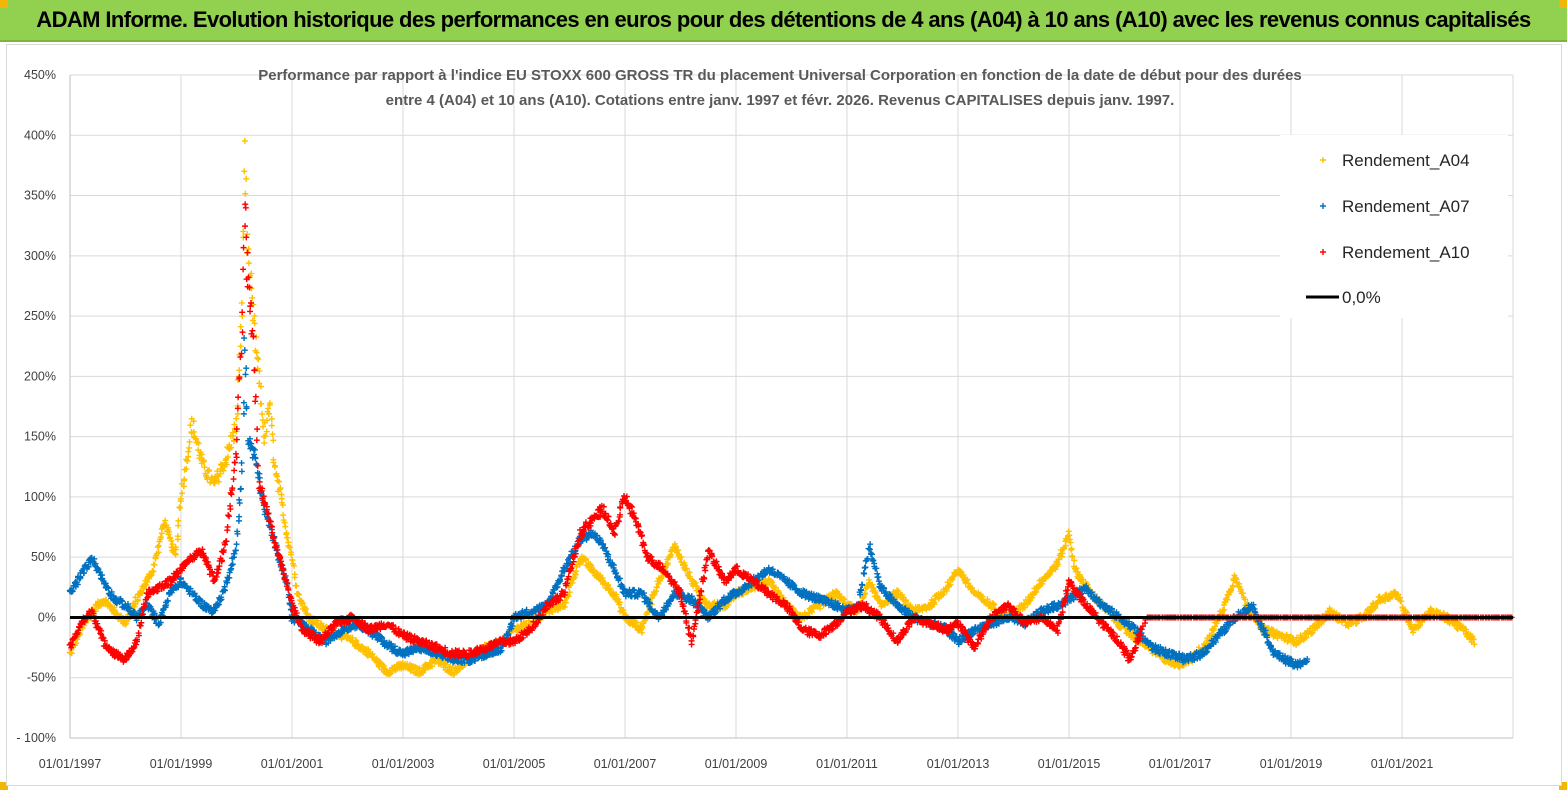  I want to click on x-tick-label: 01/01/2013, so click(958, 764).